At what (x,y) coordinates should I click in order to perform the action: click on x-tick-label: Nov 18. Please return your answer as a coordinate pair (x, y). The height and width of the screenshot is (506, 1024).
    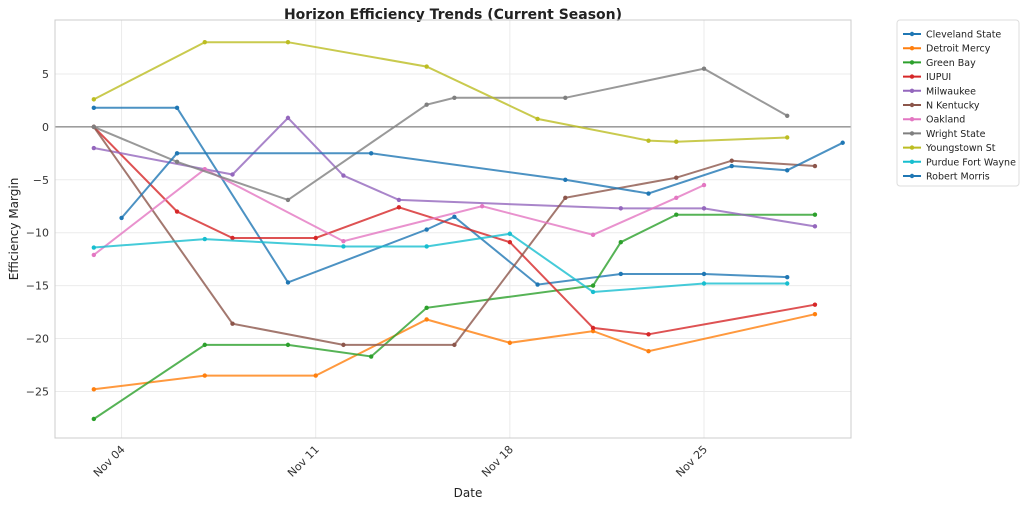
    Looking at the image, I should click on (497, 461).